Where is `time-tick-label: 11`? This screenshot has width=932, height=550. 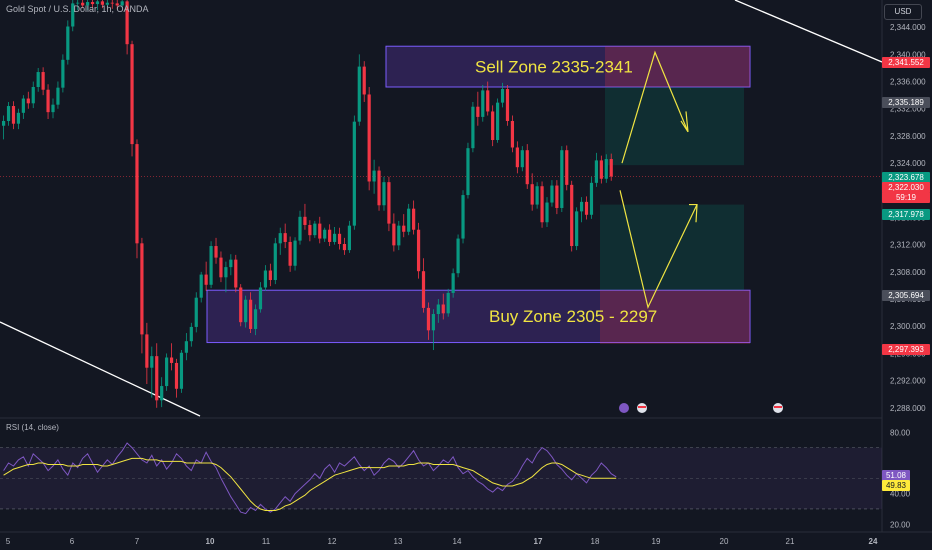
time-tick-label: 11 is located at coordinates (266, 541).